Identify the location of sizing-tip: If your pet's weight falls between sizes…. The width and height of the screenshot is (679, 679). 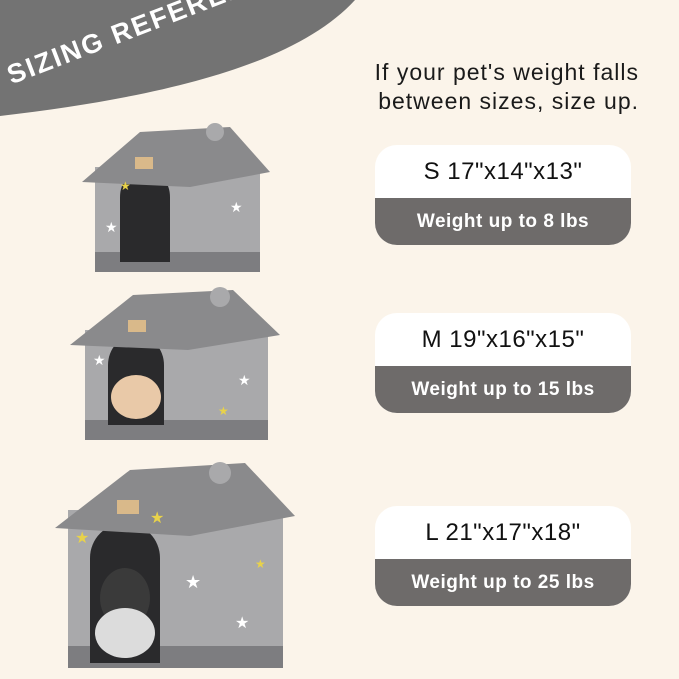
(507, 87).